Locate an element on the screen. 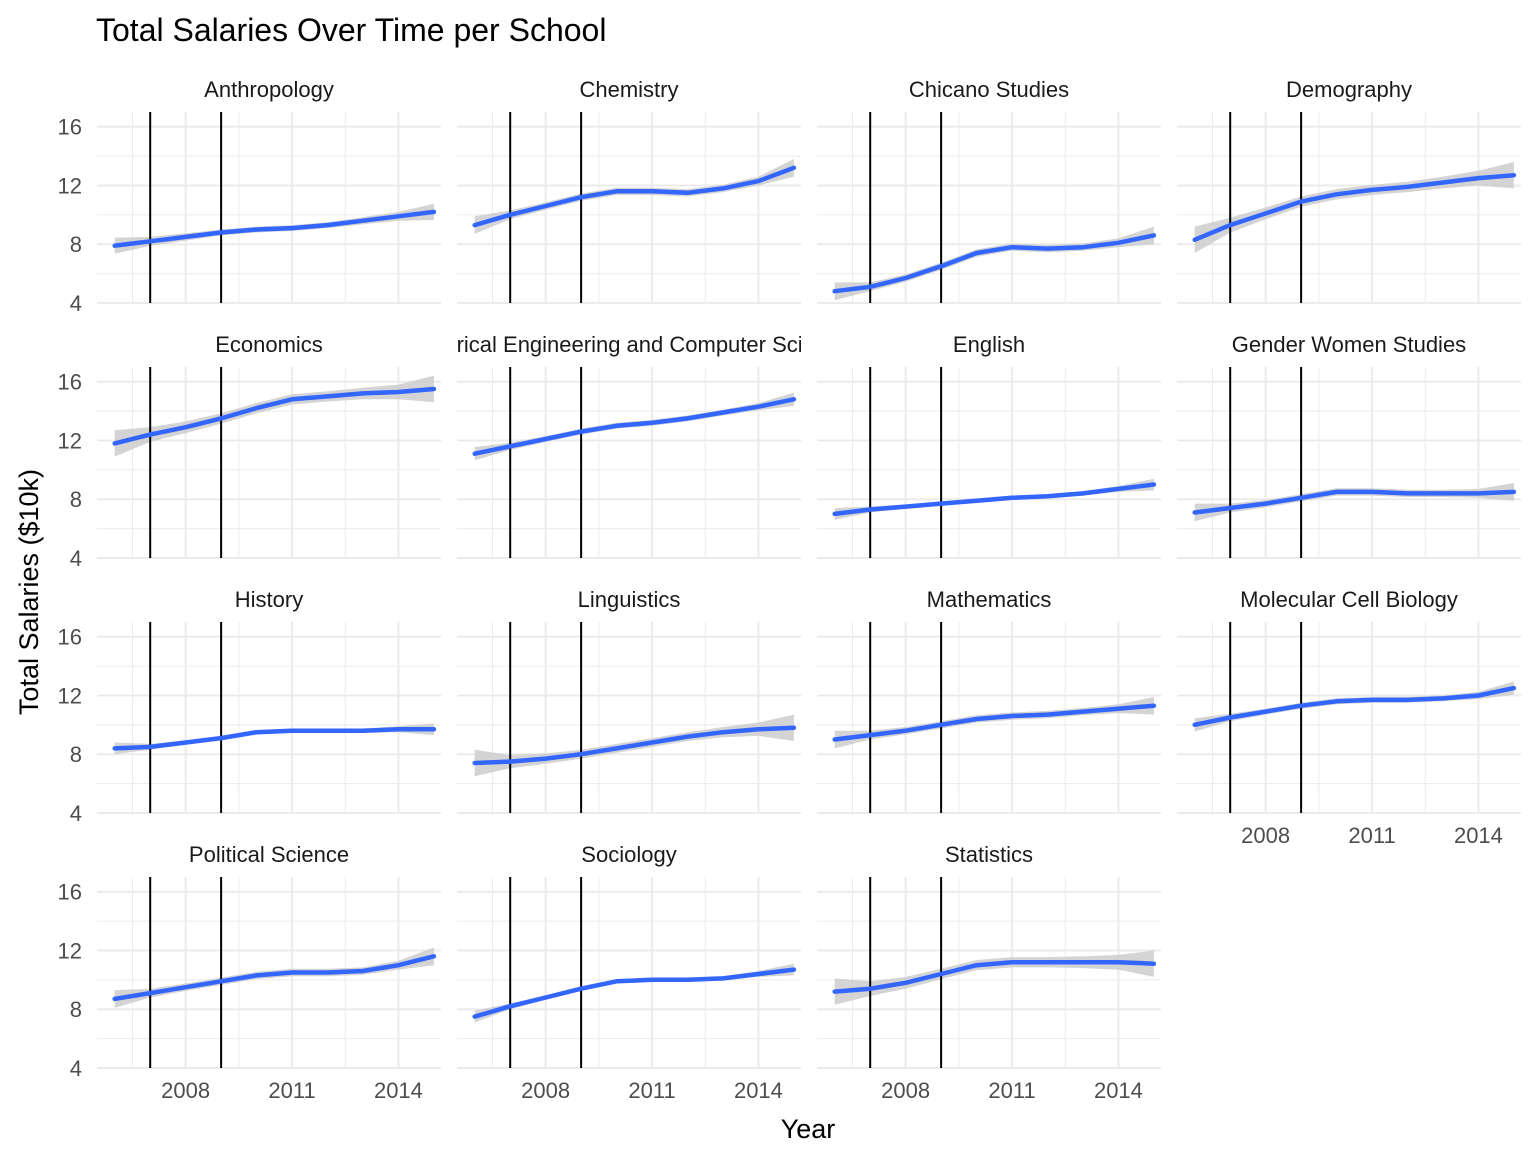 Image resolution: width=1536 pixels, height=1157 pixels. facet-strip-label: Statistics is located at coordinates (989, 854).